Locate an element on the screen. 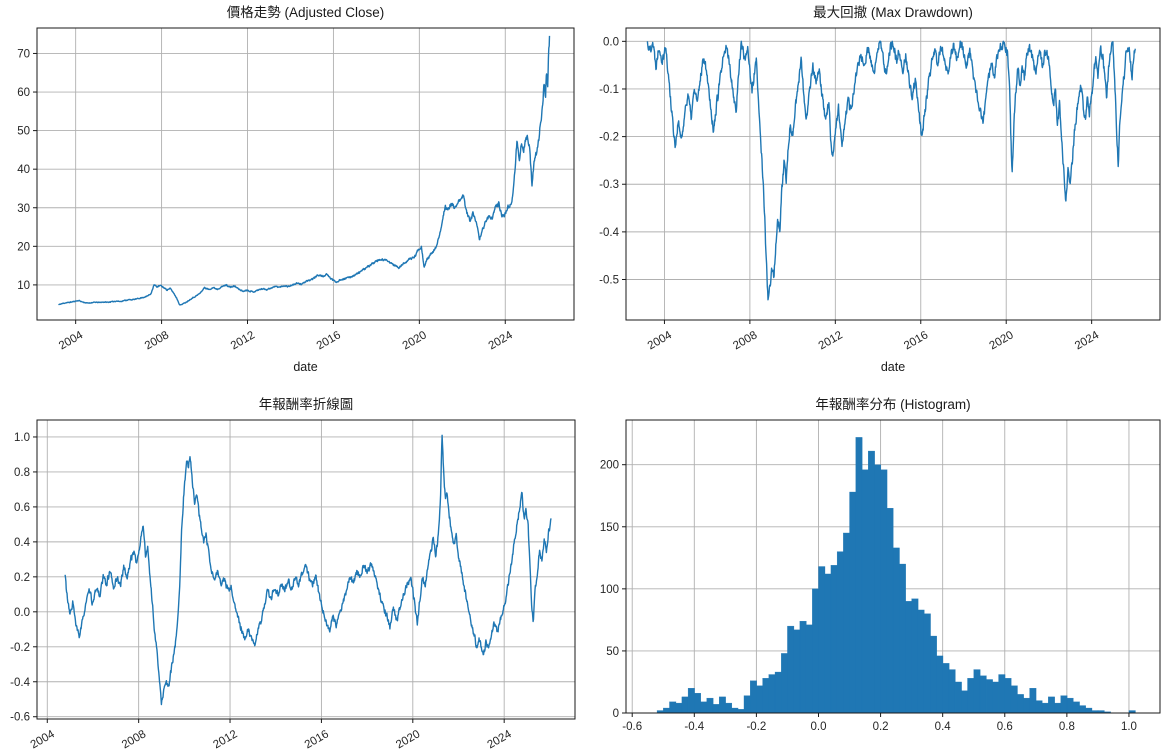  y-tick-label: 100 is located at coordinates (609, 590).